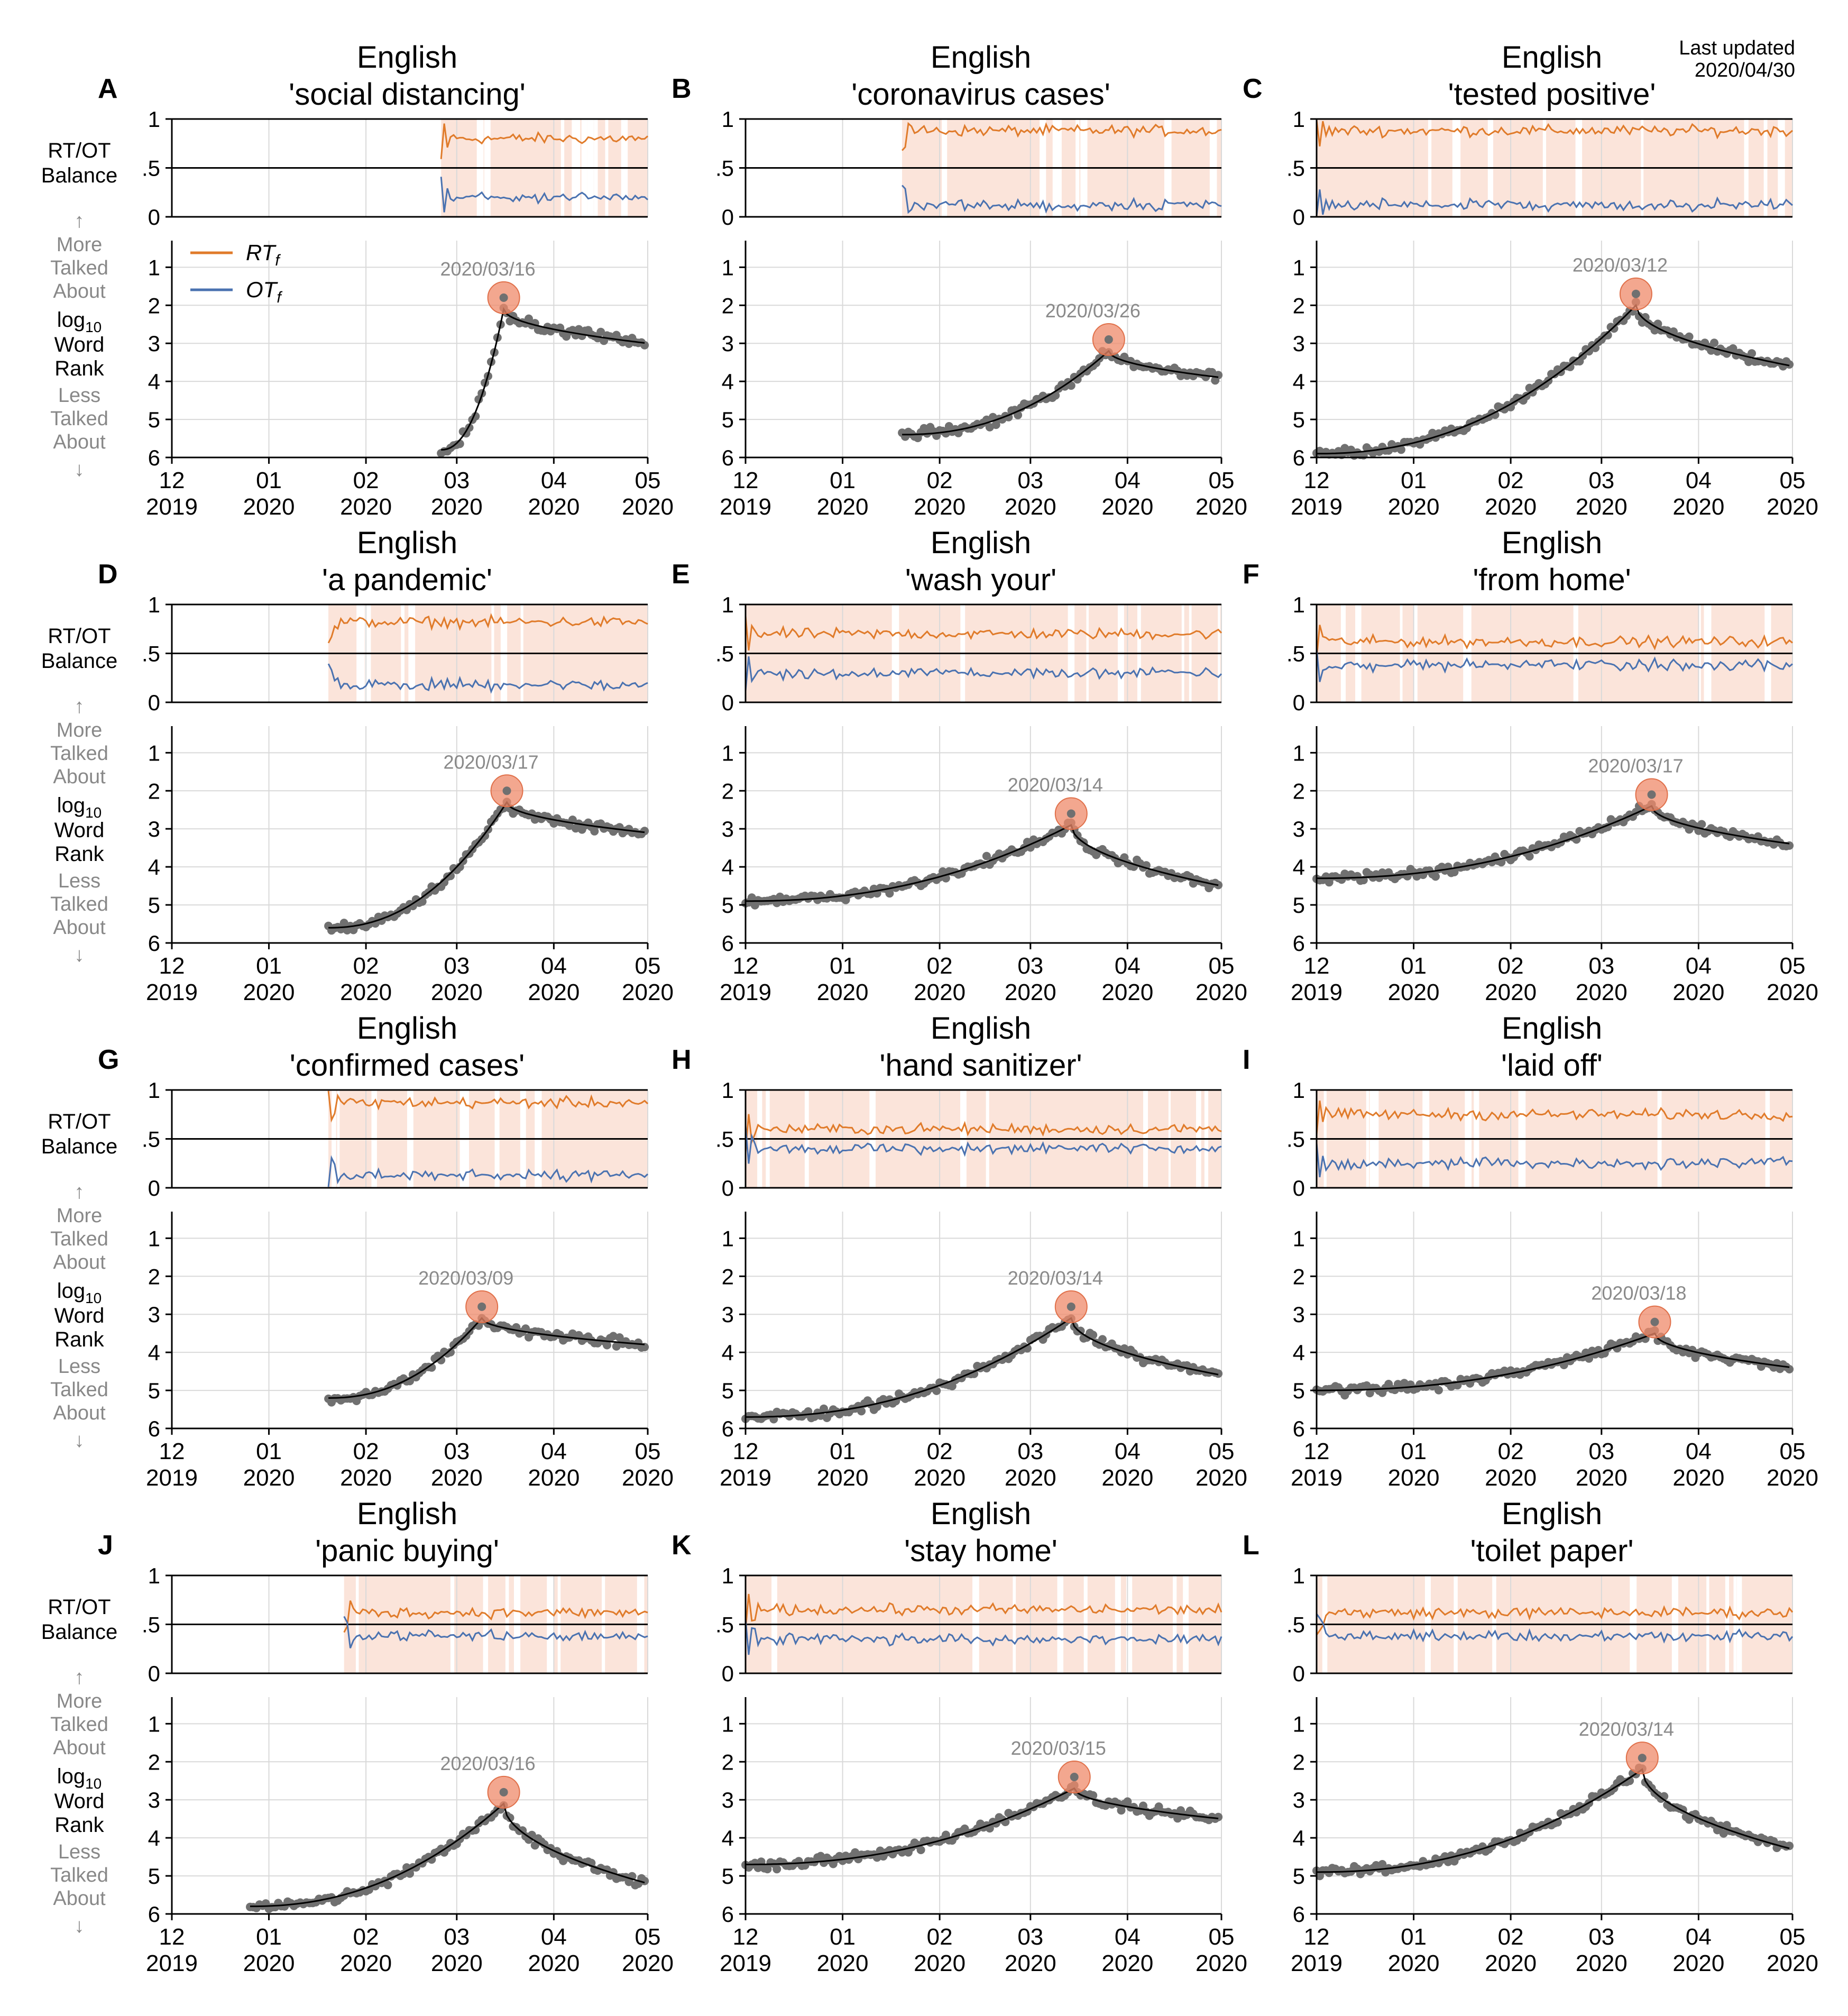 The image size is (1848, 2016). What do you see at coordinates (79, 1262) in the screenshot?
I see `rank-ylabel-more: About` at bounding box center [79, 1262].